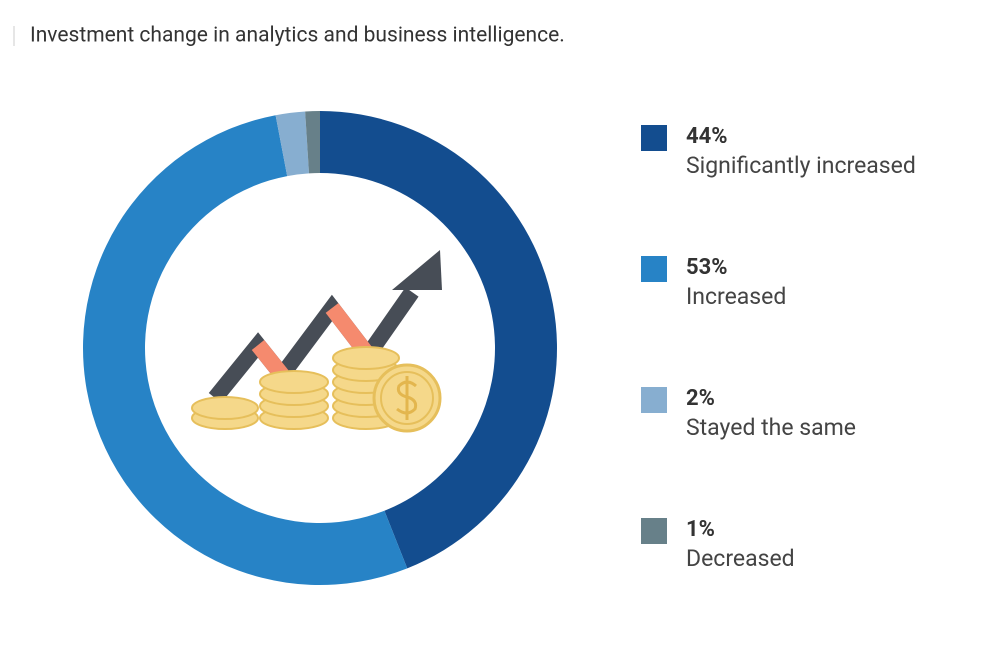  Describe the element at coordinates (736, 296) in the screenshot. I see `legend-label: Increased` at that location.